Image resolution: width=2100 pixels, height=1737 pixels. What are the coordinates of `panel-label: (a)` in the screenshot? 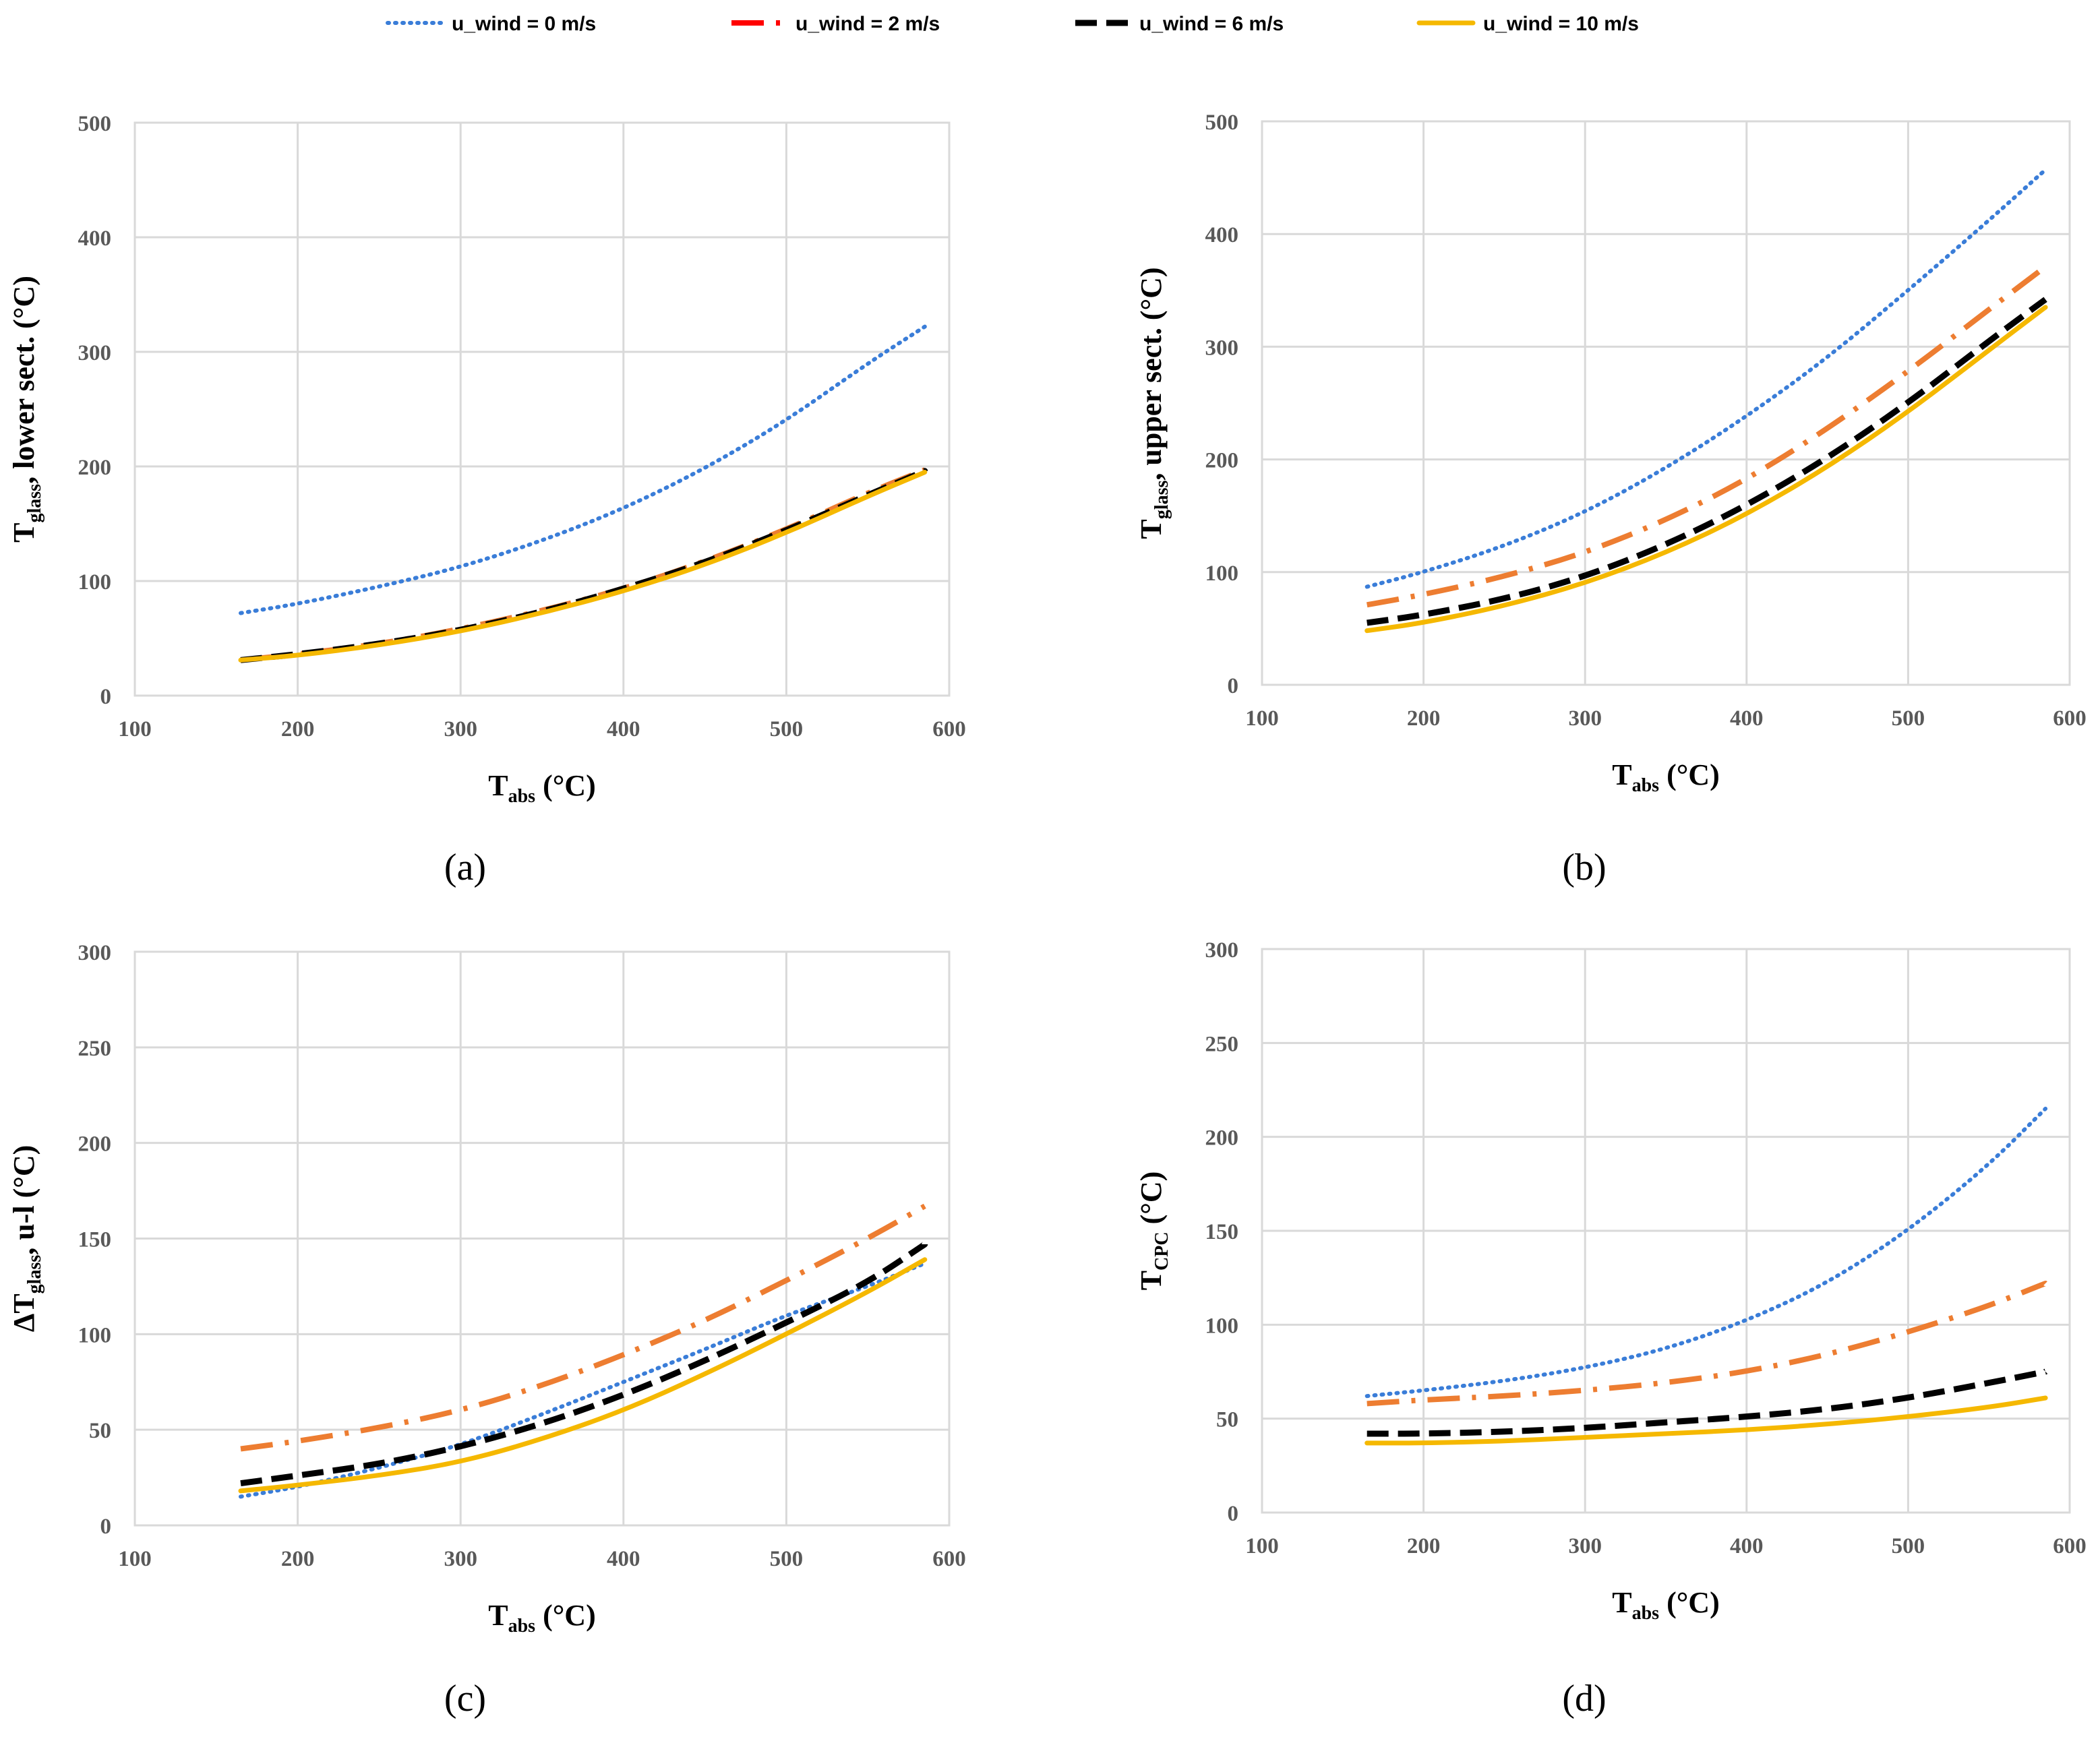 It's located at (465, 867).